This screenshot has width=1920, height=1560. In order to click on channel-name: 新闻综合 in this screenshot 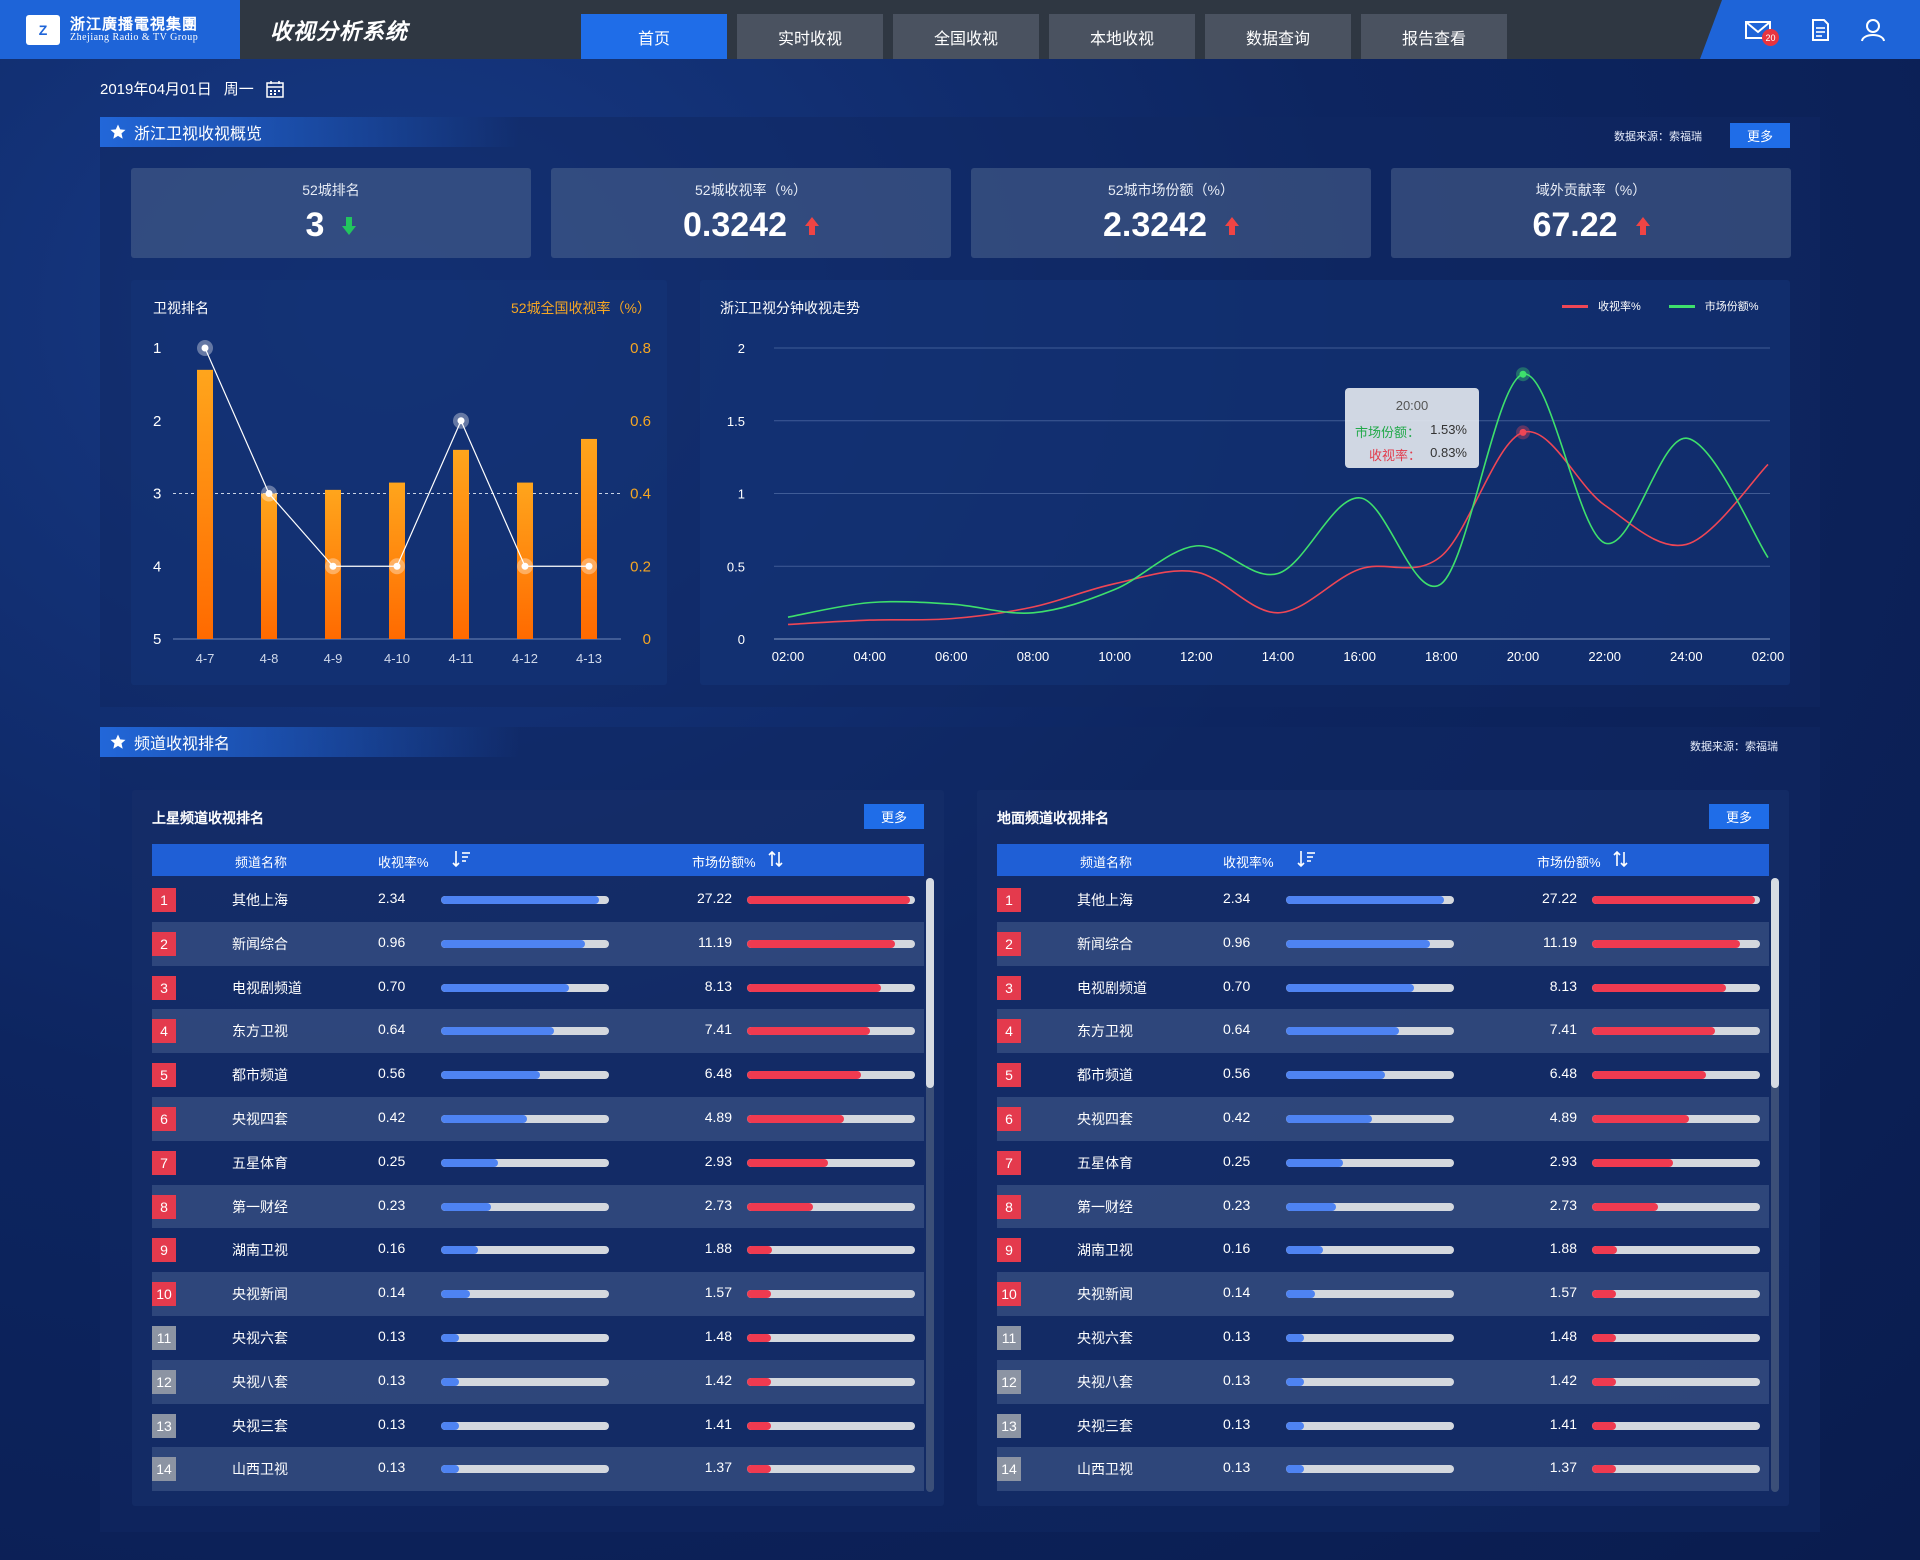, I will do `click(1105, 943)`.